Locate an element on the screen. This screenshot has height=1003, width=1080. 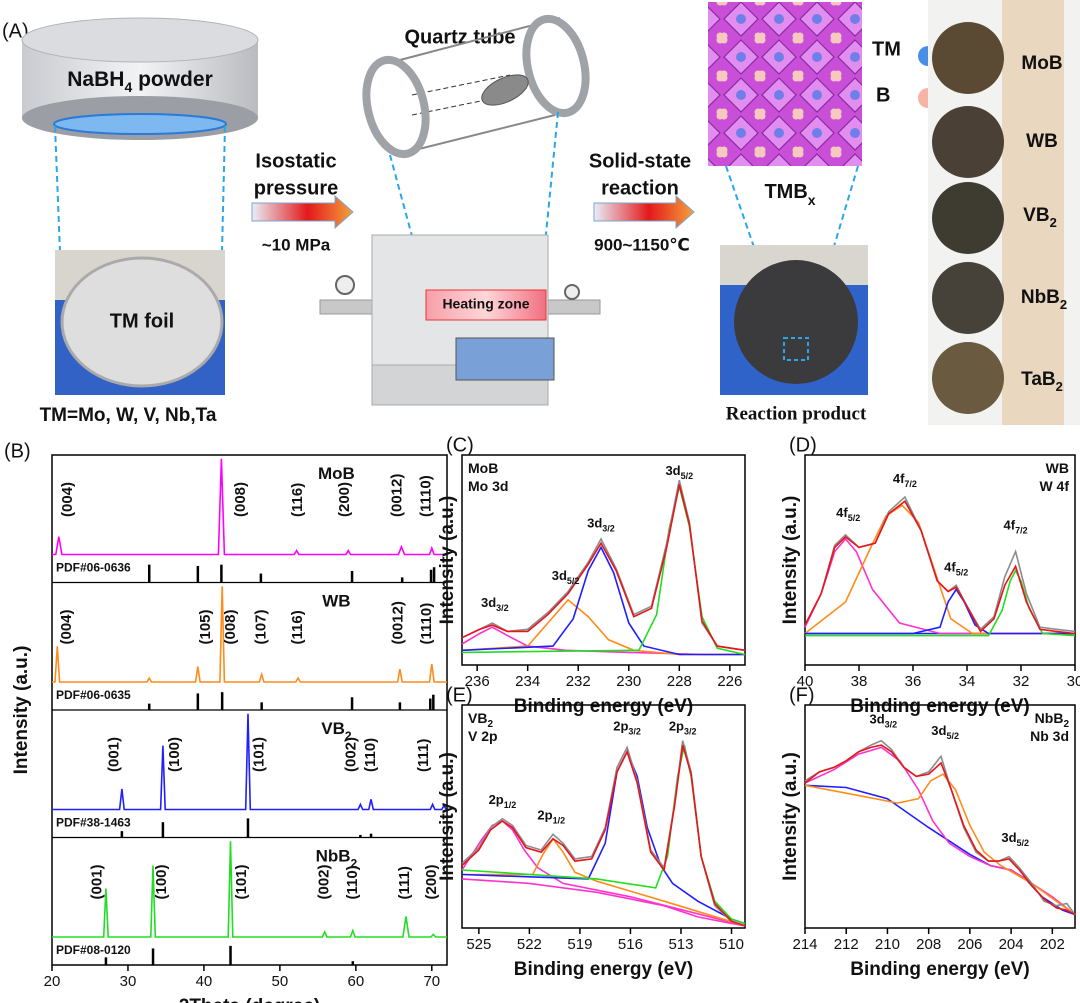
x-tick-label: 228 is located at coordinates (679, 681).